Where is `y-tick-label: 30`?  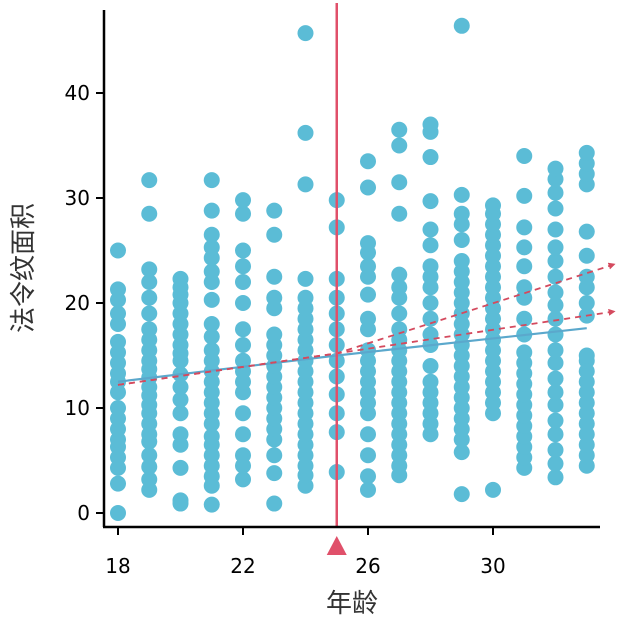
y-tick-label: 30 is located at coordinates (77, 198).